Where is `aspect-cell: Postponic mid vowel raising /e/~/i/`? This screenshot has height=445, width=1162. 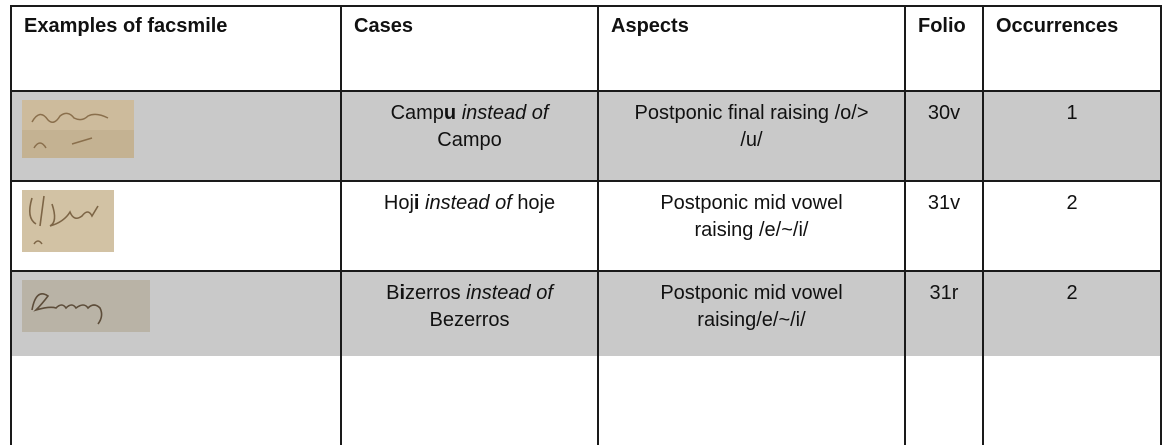
aspect-cell: Postponic mid vowel raising /e/~/i/ is located at coordinates (751, 226).